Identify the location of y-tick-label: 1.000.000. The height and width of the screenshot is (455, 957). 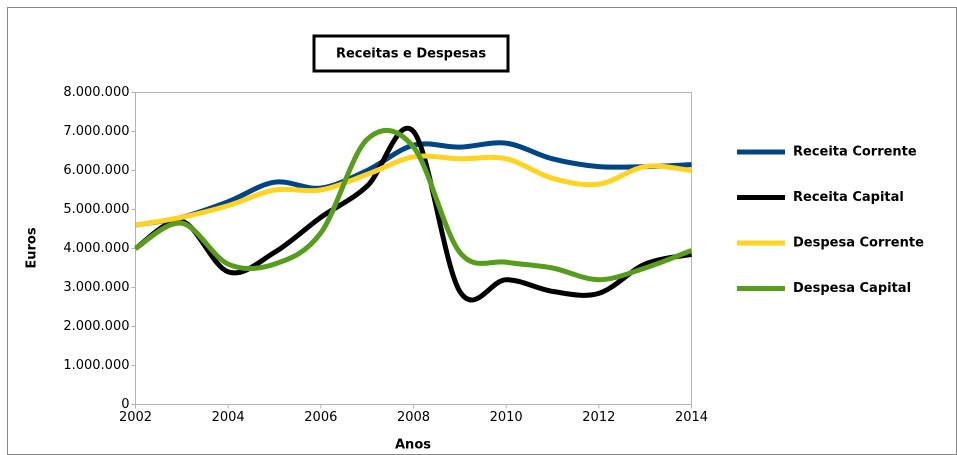
(96, 365).